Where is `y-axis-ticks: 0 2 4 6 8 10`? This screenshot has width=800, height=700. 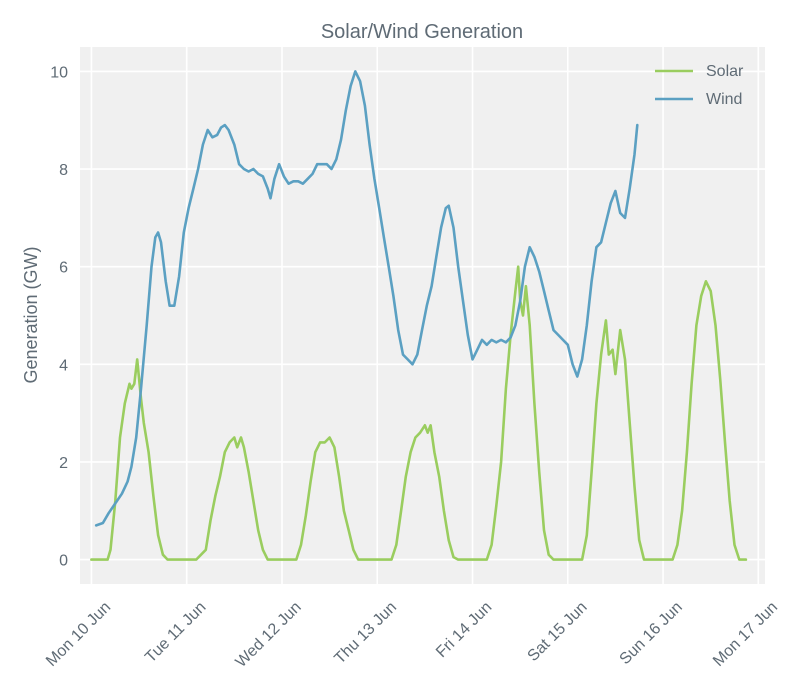
y-axis-ticks: 0 2 4 6 8 10 is located at coordinates (59, 316).